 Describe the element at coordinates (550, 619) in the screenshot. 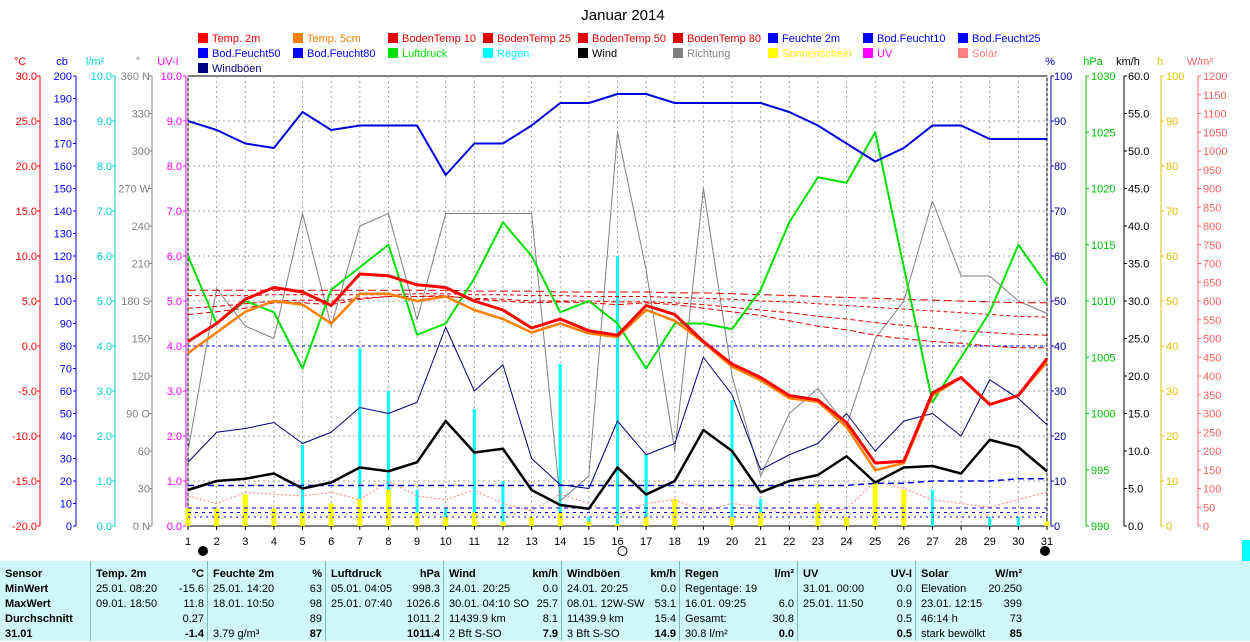

I see `stats-cell-value: 8.1` at that location.